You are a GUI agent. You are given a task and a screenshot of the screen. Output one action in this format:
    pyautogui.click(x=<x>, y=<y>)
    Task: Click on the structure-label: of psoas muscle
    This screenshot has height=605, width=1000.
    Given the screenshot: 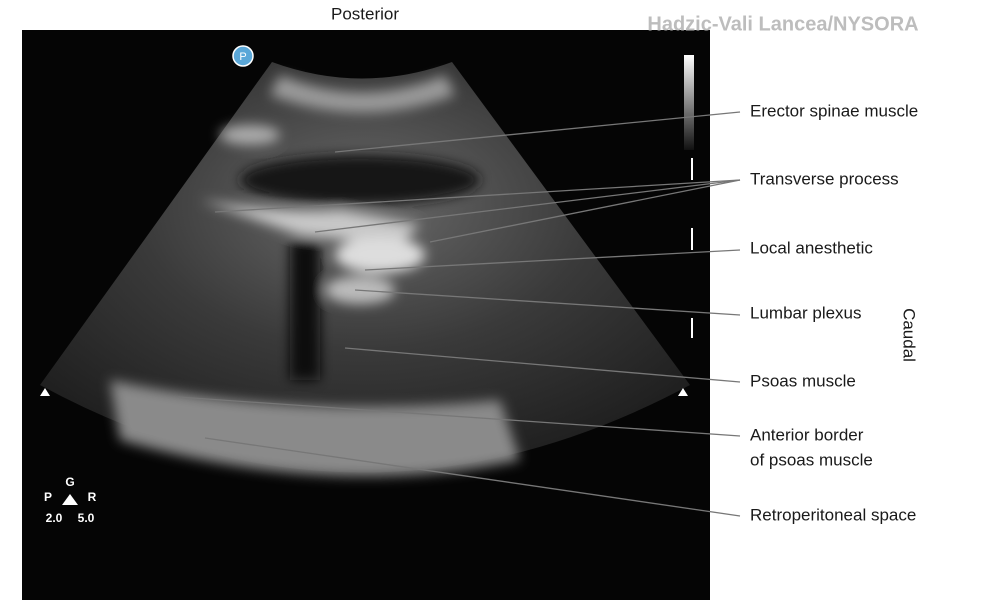 What is the action you would take?
    pyautogui.click(x=811, y=459)
    